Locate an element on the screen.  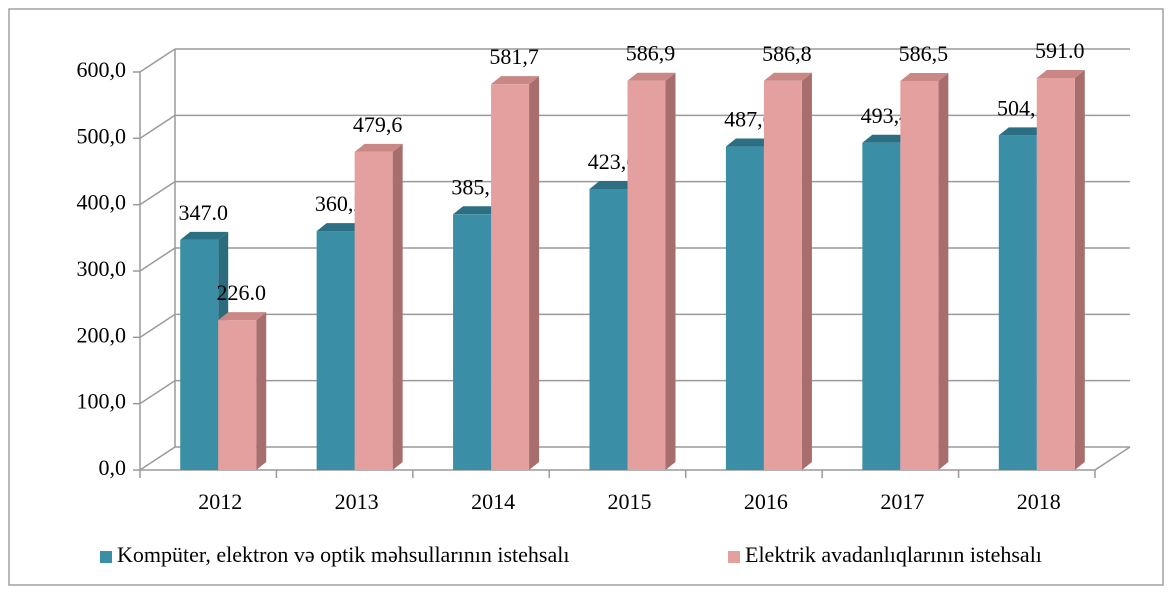
legend-label: Elektrik avadanlıqlarının istehsalı is located at coordinates (893, 554).